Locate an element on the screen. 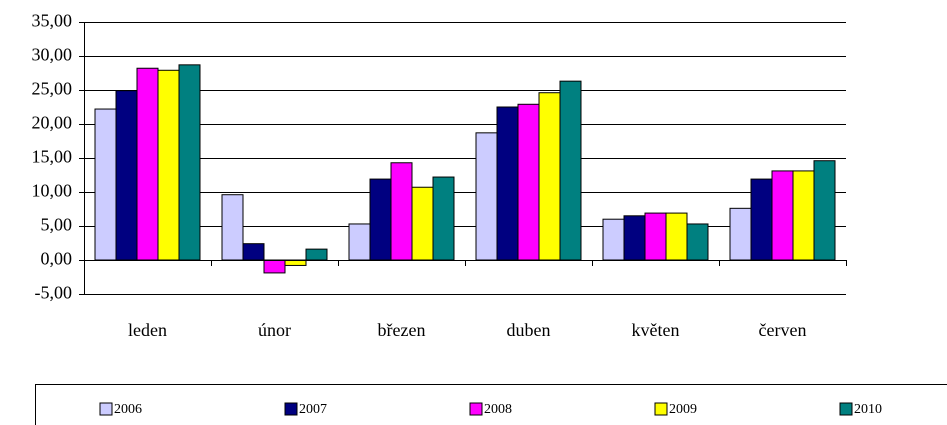 Image resolution: width=947 pixels, height=425 pixels. y-tick-label: 10,00 is located at coordinates (52, 191).